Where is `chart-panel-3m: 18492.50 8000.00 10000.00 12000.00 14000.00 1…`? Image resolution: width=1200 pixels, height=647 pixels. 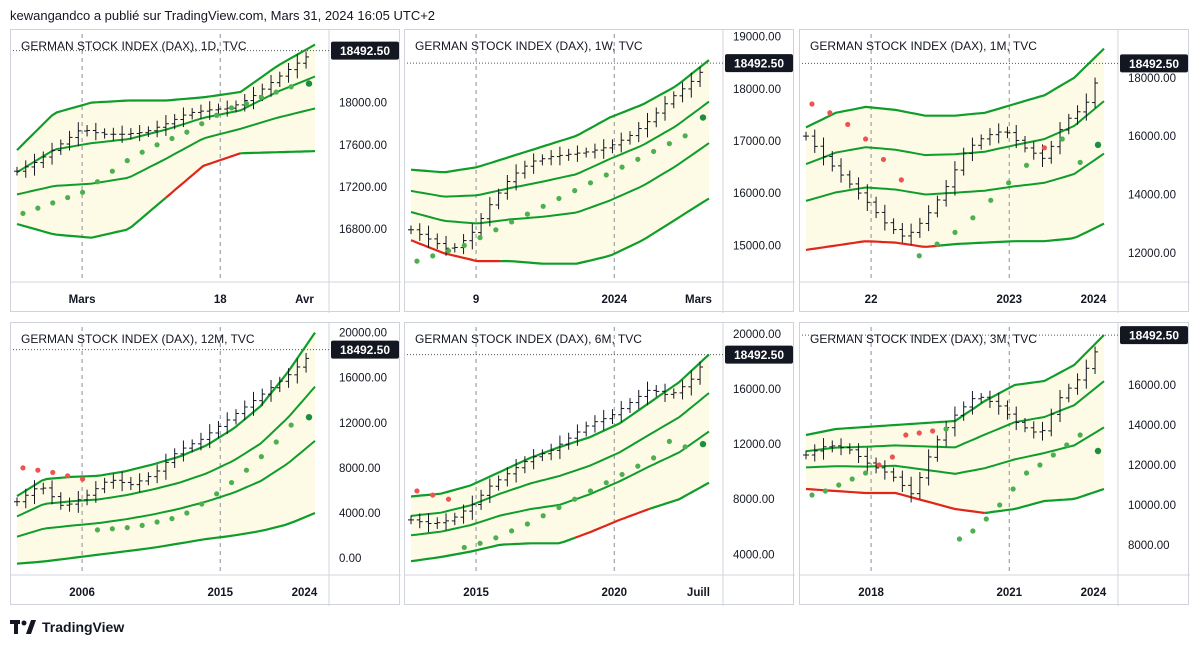
chart-panel-3m: 18492.50 8000.00 10000.00 12000.00 14000.00 1… is located at coordinates (994, 464).